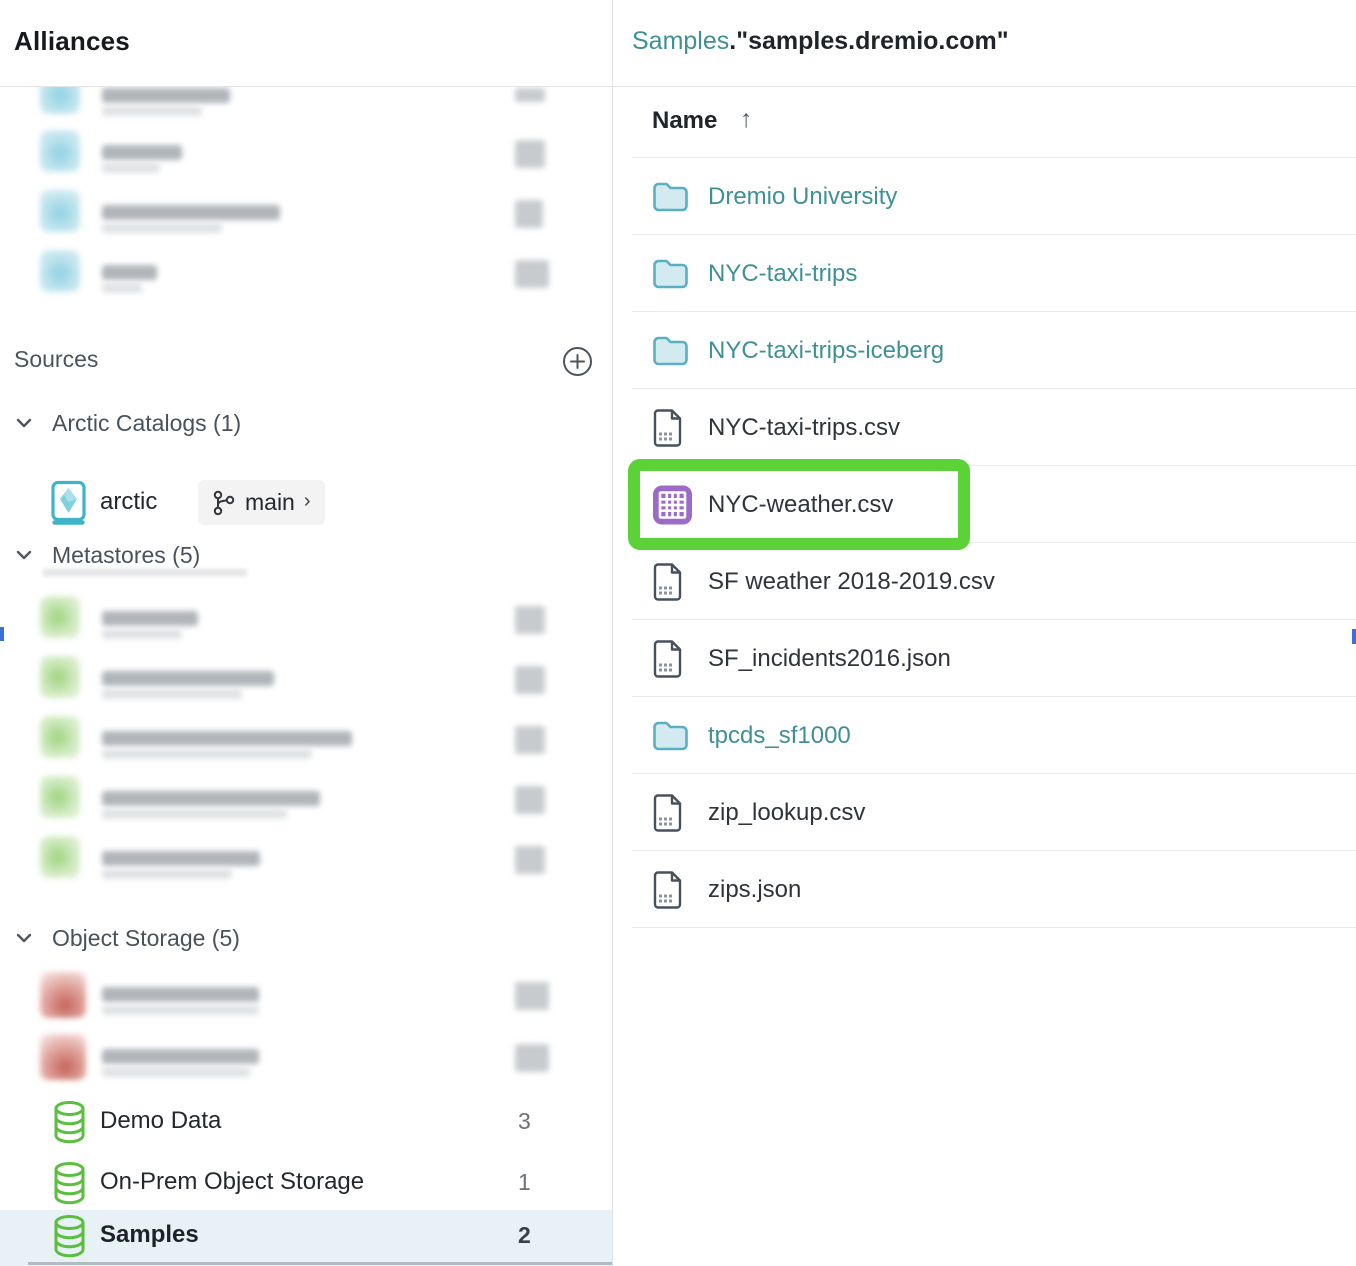 The height and width of the screenshot is (1266, 1356). What do you see at coordinates (984, 504) in the screenshot?
I see `file-row-nyc-weather-csv: NYC-weather.csv` at bounding box center [984, 504].